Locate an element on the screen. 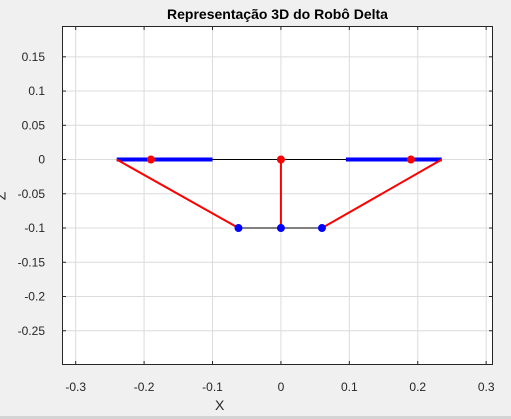 The height and width of the screenshot is (419, 511). y-axis-label: Z is located at coordinates (4, 196).